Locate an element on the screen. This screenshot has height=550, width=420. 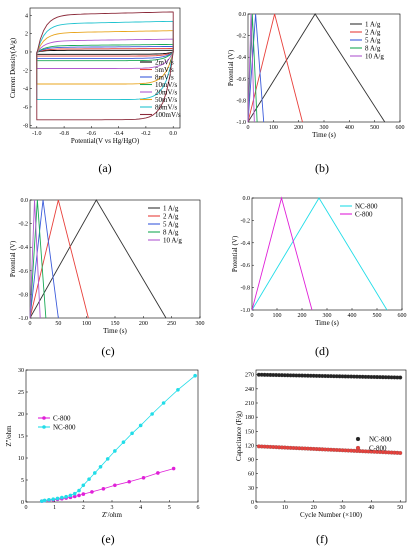
legend-label: 5mV/s is located at coordinates (164, 70).